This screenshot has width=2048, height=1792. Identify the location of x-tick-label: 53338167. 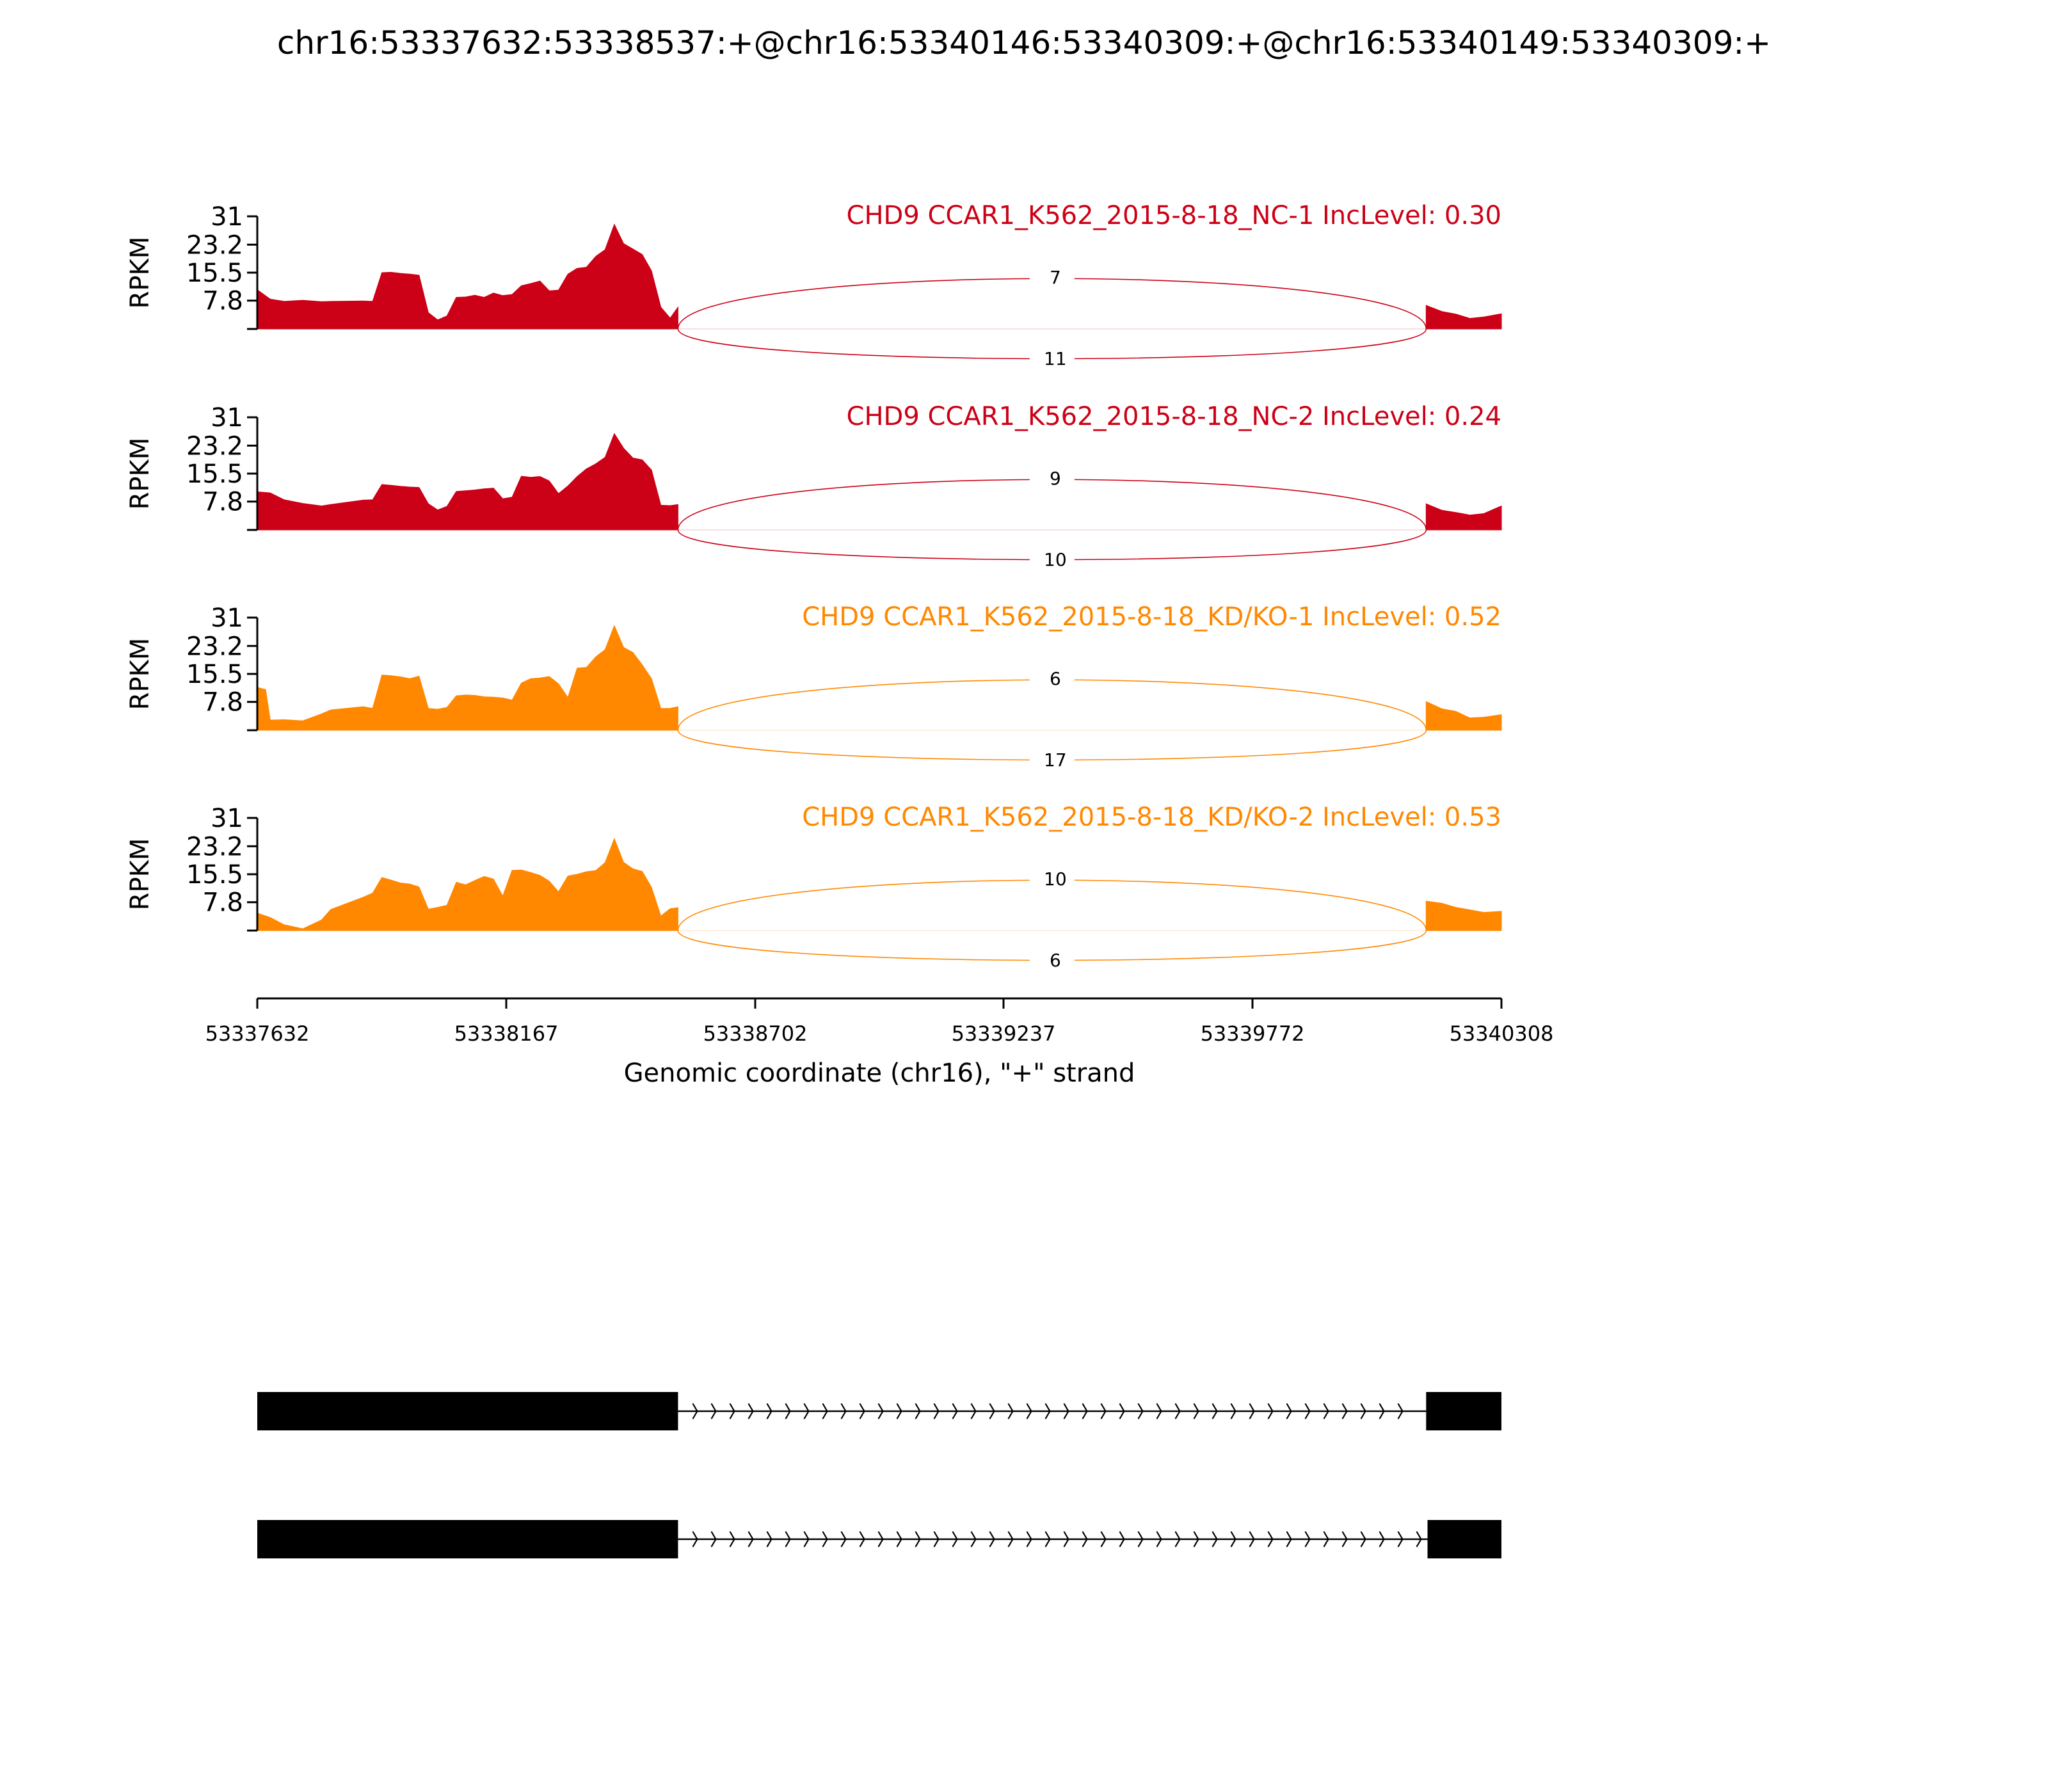
(506, 1033).